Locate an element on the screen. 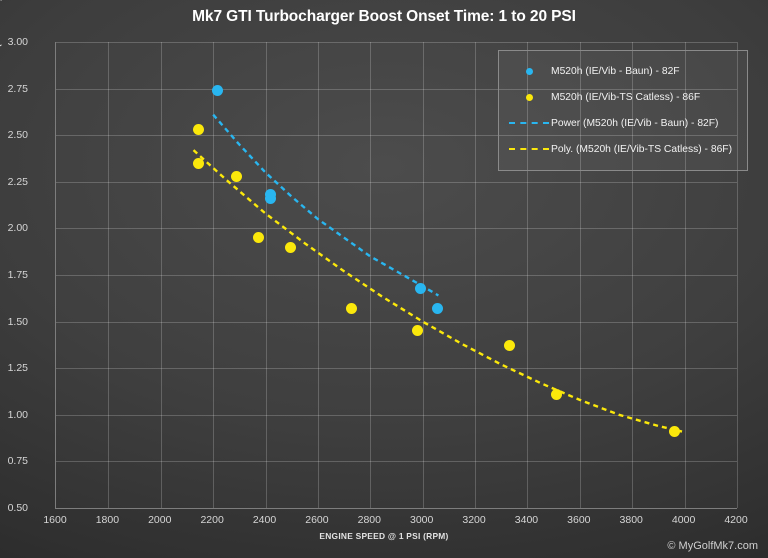  x-axis-tick-label: 1800 is located at coordinates (107, 520).